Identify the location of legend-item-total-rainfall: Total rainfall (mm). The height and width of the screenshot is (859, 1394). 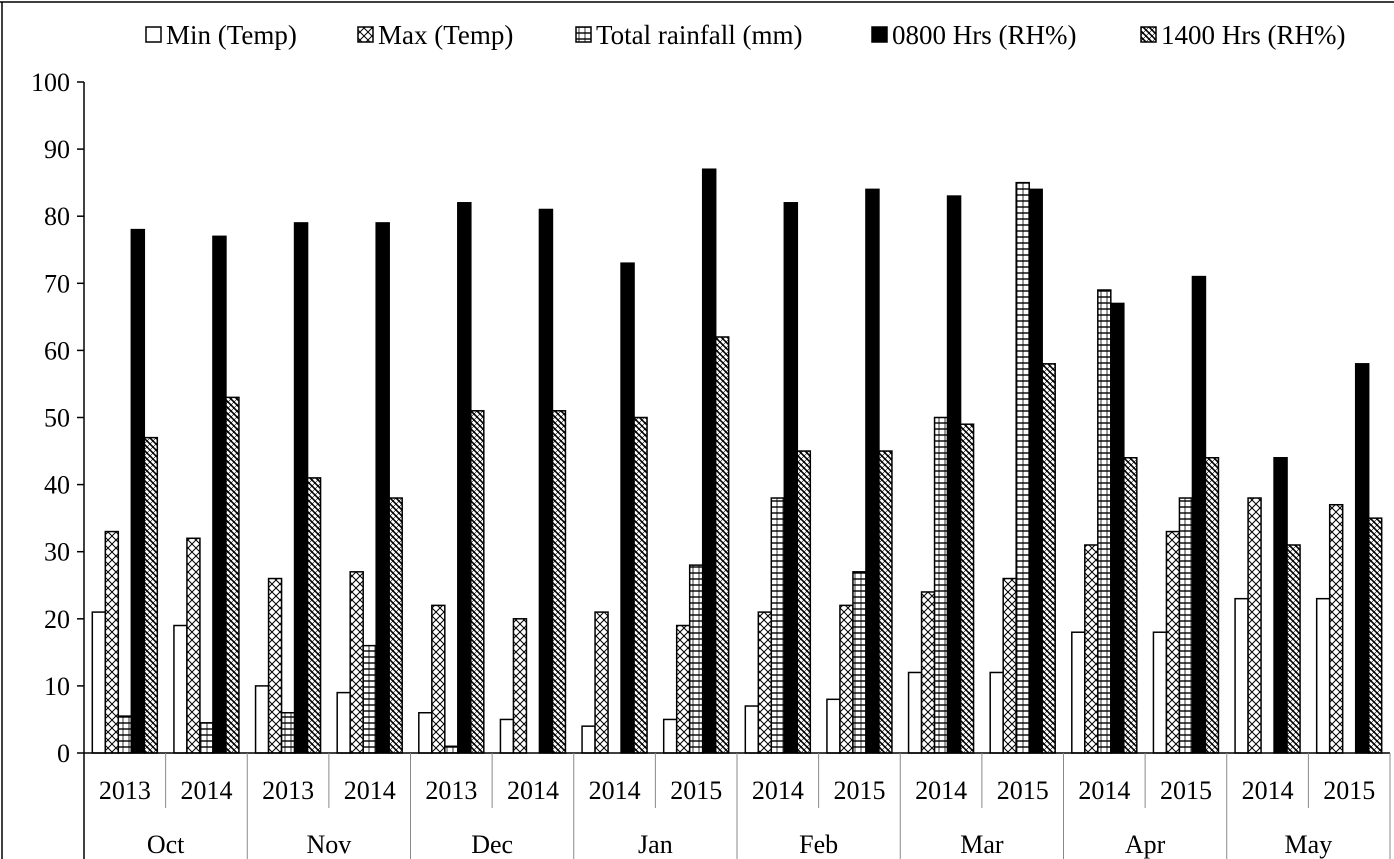
(689, 35).